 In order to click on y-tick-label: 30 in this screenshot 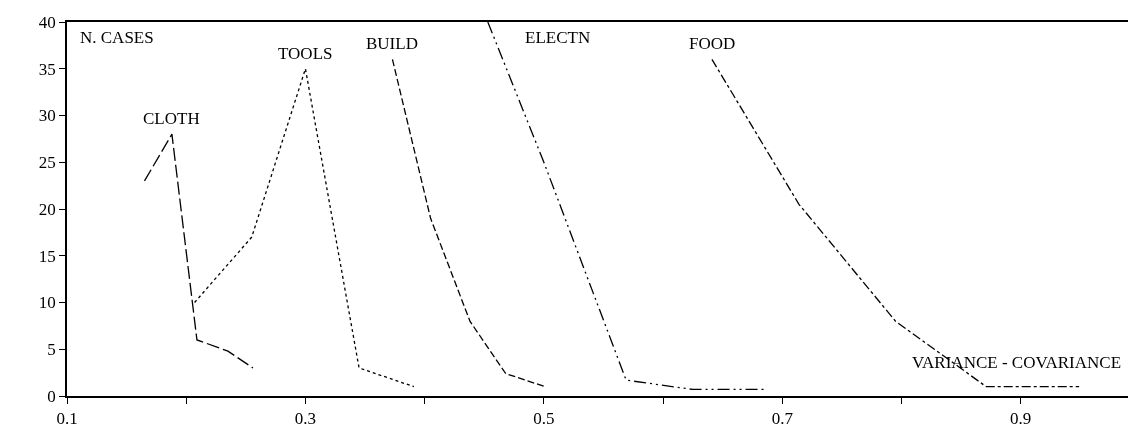, I will do `click(47, 116)`.